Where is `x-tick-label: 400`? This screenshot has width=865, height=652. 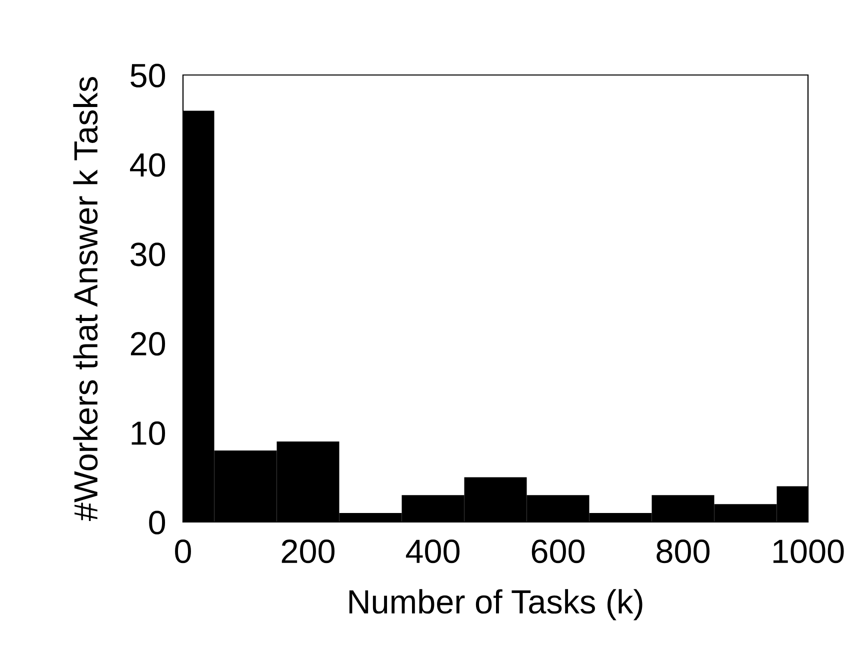
x-tick-label: 400 is located at coordinates (433, 552).